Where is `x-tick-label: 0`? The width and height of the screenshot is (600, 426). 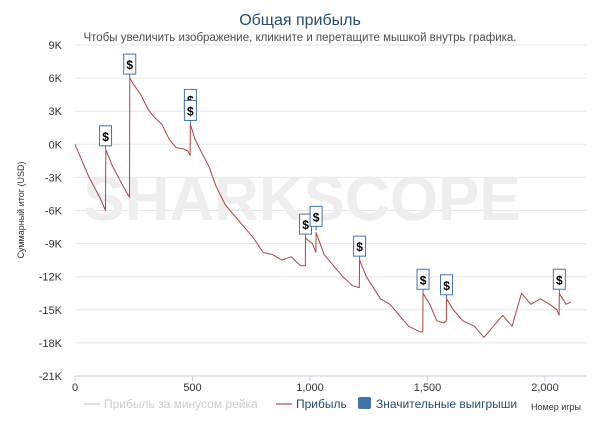 x-tick-label: 0 is located at coordinates (75, 388).